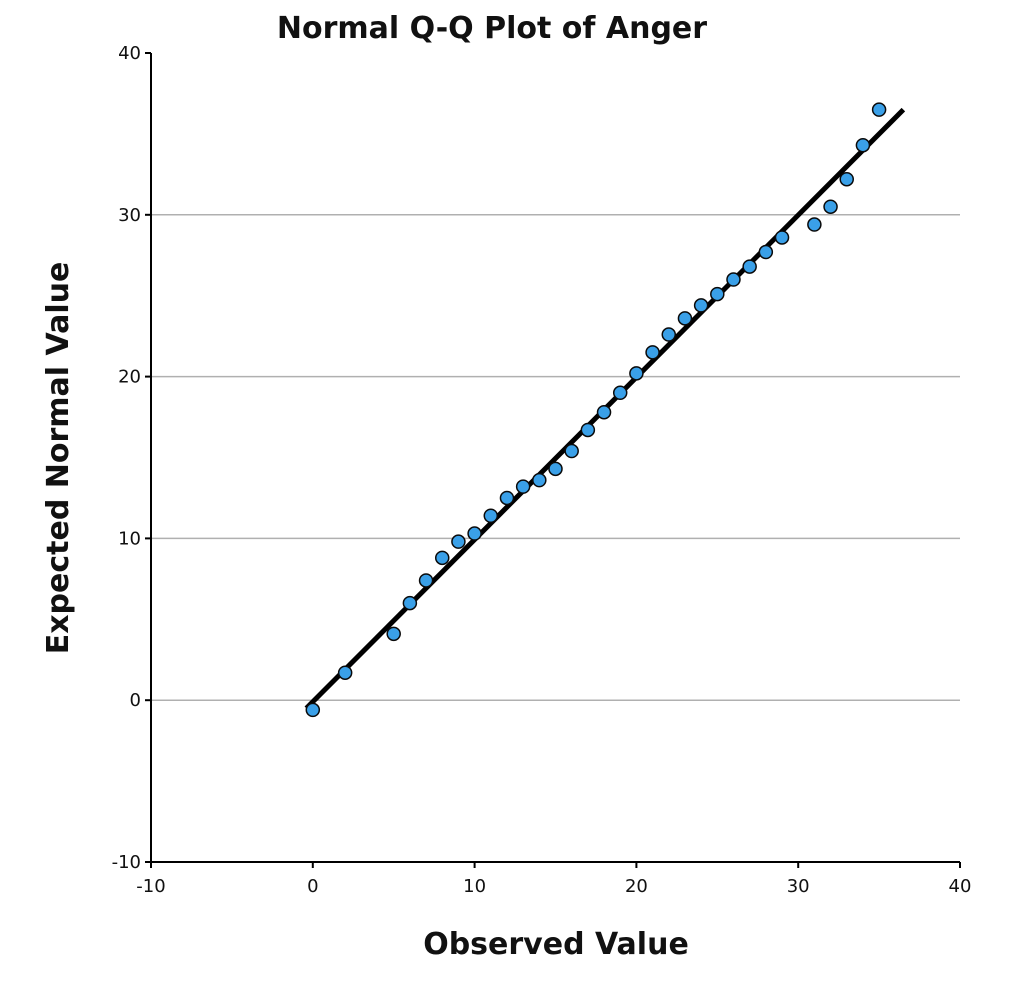  I want to click on y-axis-title: Expected Normal Value, so click(58, 458).